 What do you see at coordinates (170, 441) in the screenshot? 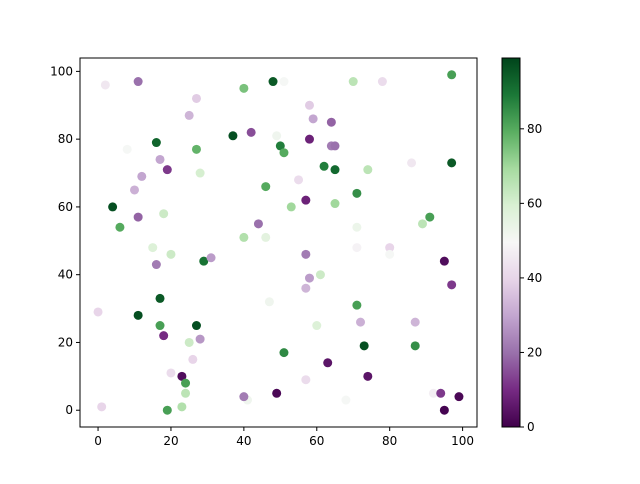
I see `x-tick-label: 20` at bounding box center [170, 441].